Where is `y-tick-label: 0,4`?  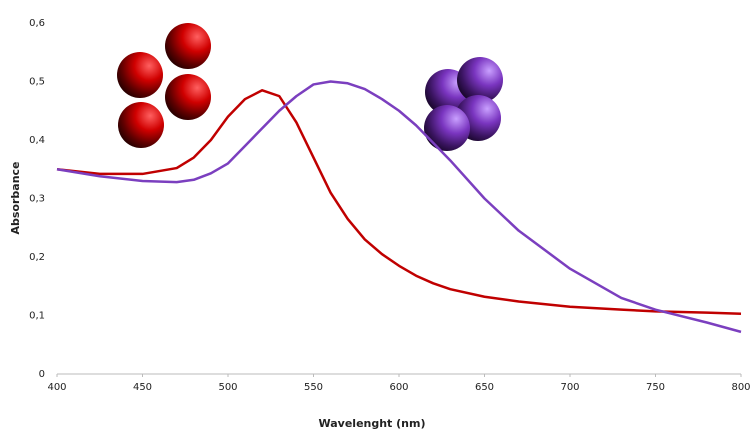
y-tick-label: 0,4 is located at coordinates (37, 140).